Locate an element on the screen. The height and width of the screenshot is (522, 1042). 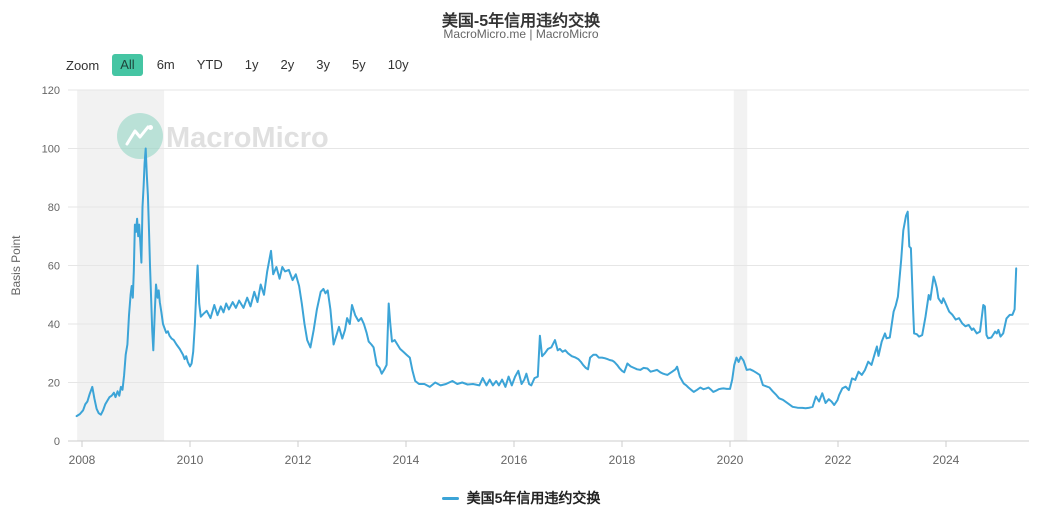
x-tick-label: 2022 is located at coordinates (838, 460).